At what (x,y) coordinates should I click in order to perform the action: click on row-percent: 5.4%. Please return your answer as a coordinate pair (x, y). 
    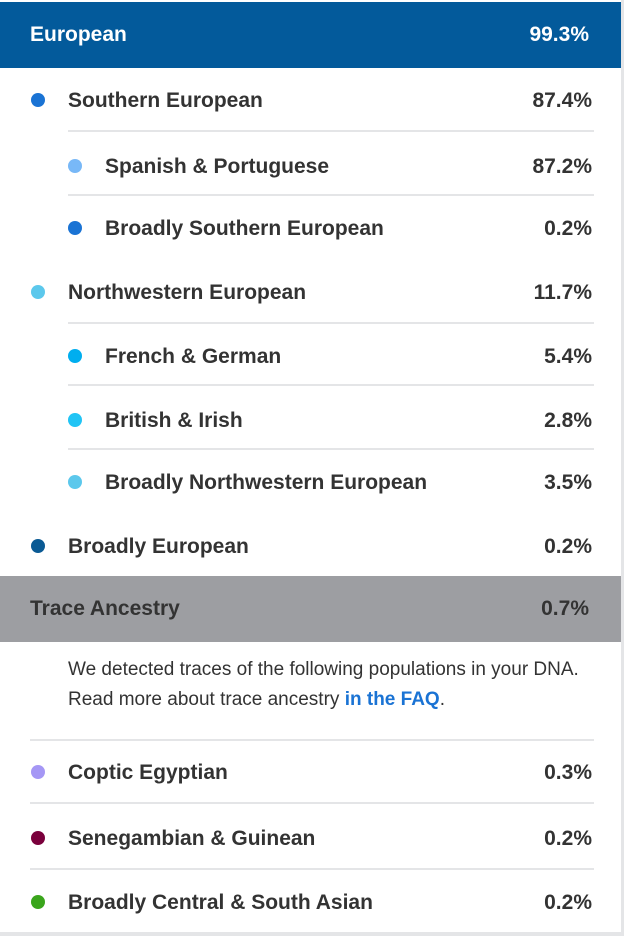
    Looking at the image, I should click on (568, 356).